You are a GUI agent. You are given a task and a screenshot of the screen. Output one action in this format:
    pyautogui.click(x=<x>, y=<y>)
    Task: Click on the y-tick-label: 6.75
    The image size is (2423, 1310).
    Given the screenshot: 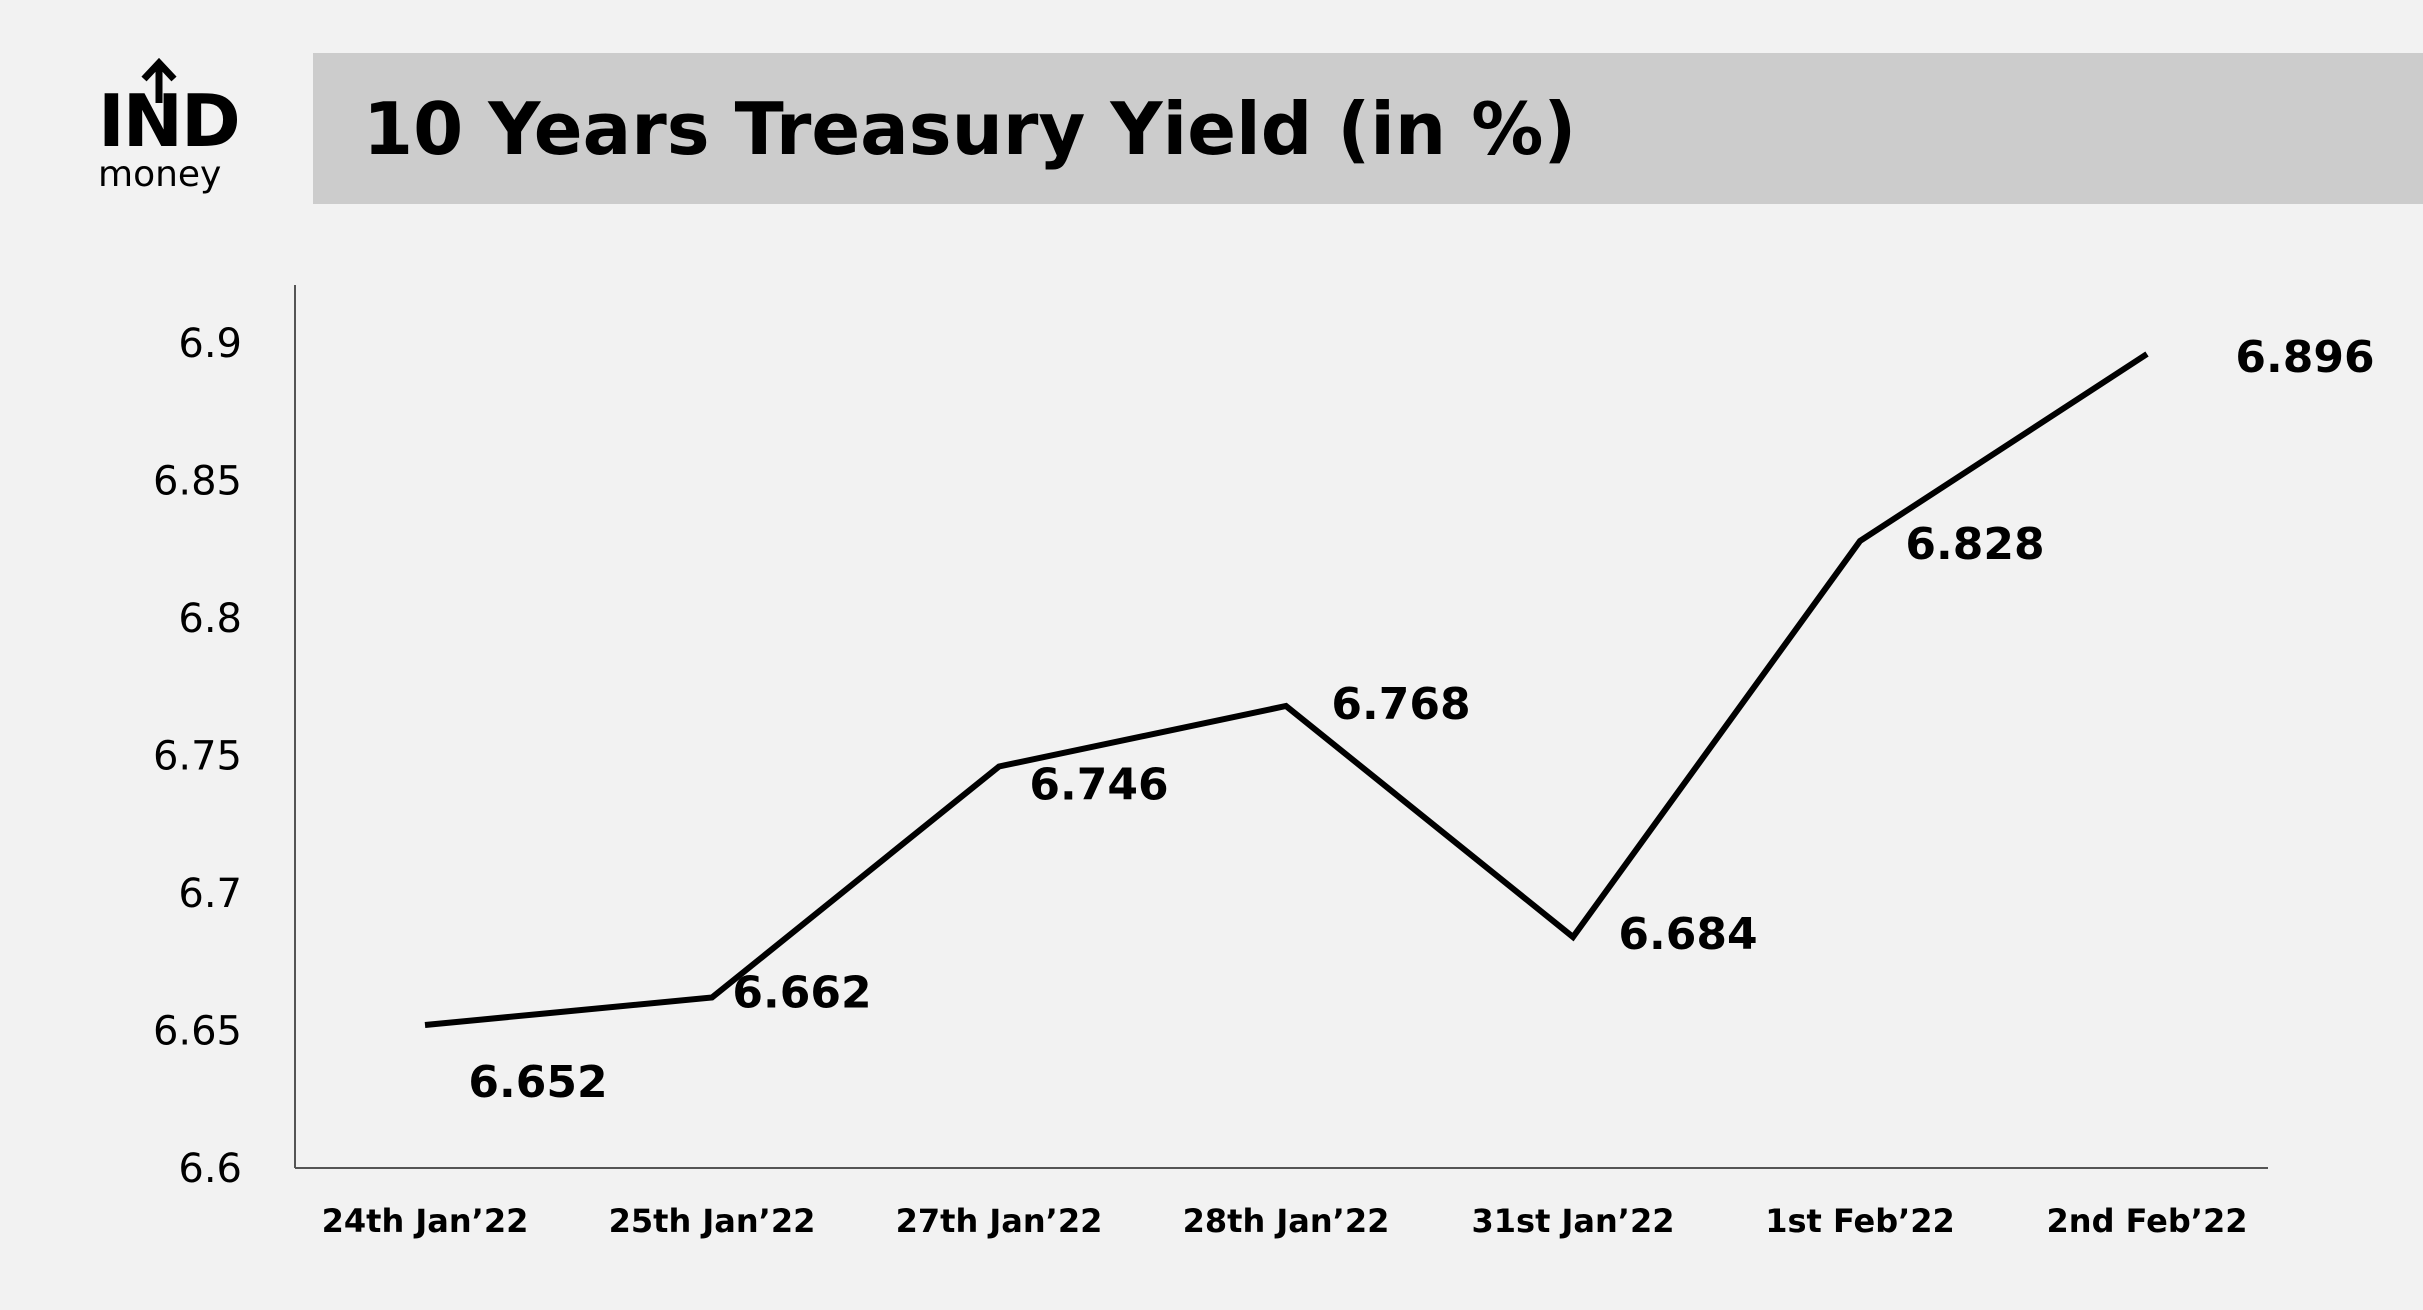 What is the action you would take?
    pyautogui.click(x=197, y=757)
    